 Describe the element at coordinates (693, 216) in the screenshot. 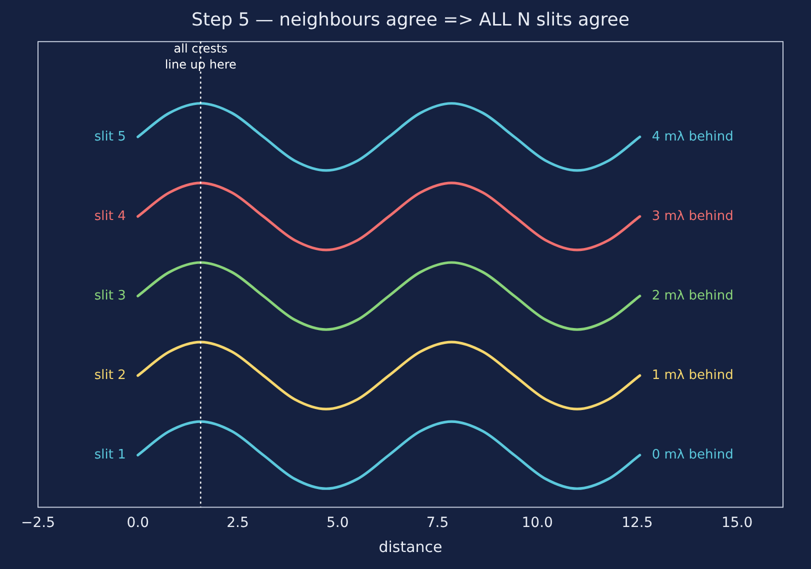

I see `annotation: 3 mλ behind` at that location.